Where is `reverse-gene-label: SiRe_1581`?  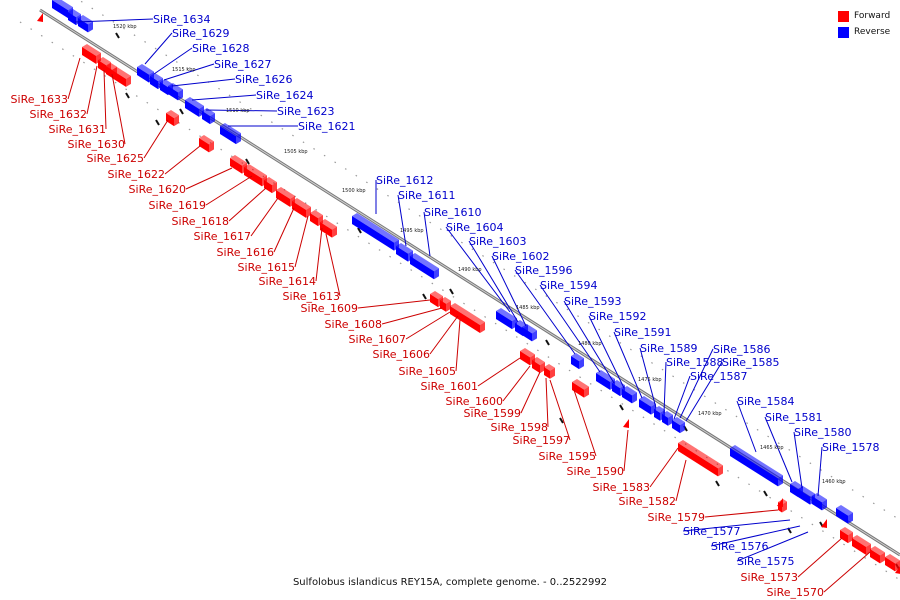 reverse-gene-label: SiRe_1581 is located at coordinates (793, 417).